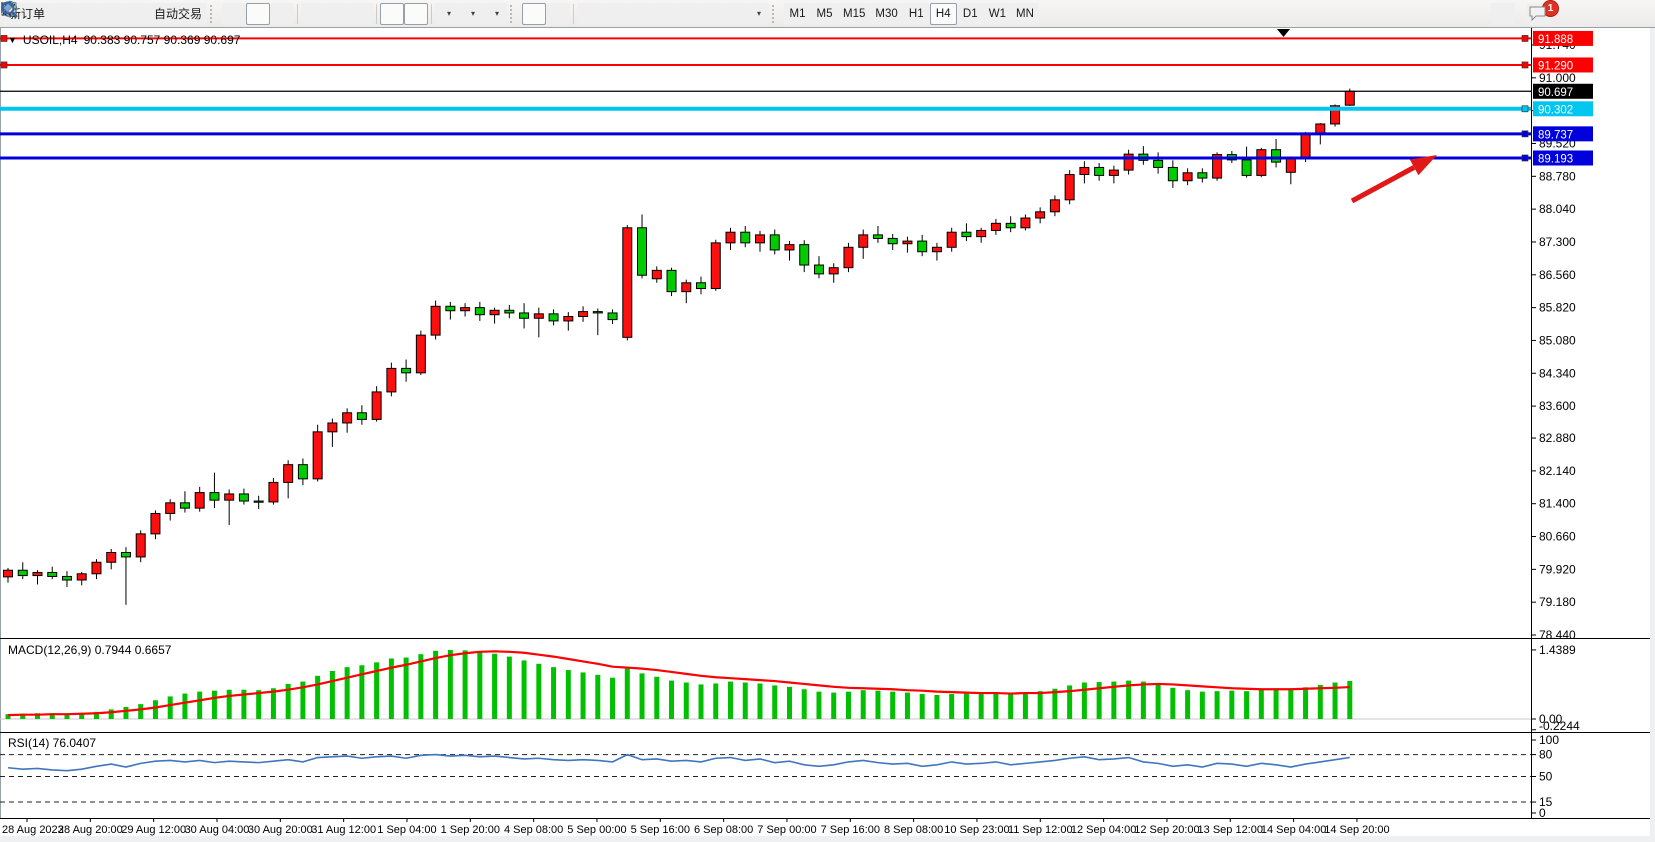 Image resolution: width=1655 pixels, height=842 pixels. I want to click on price-tick-label: 79.920, so click(1557, 569).